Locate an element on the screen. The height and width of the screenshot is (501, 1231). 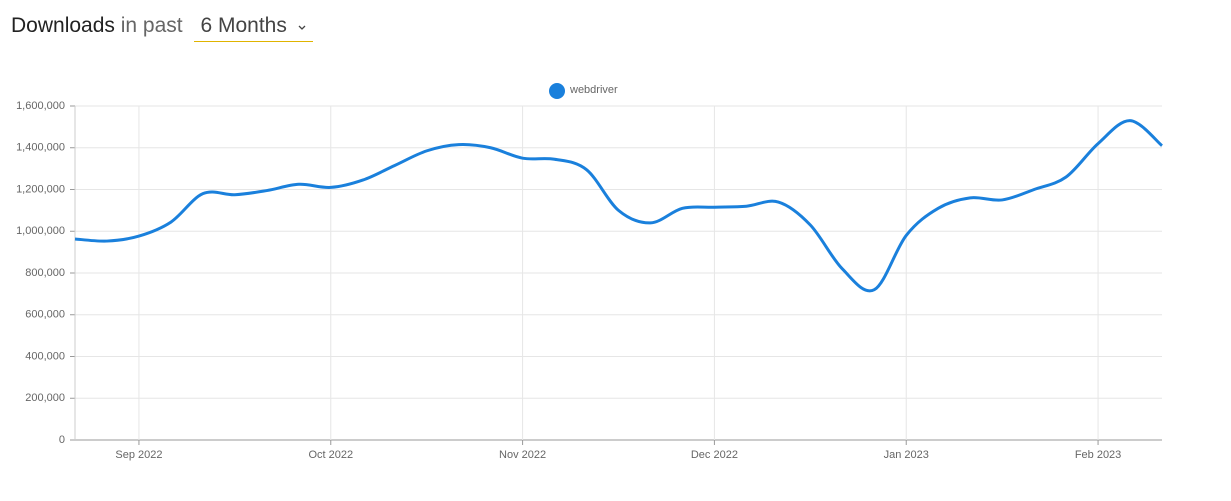
period-select: 6 Months is located at coordinates (253, 28).